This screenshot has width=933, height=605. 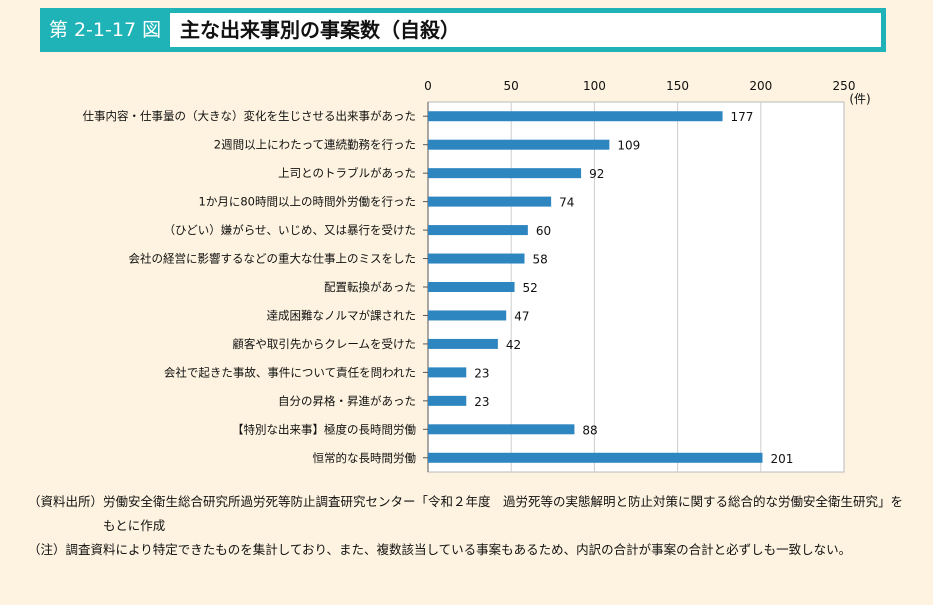 I want to click on data-label: 92, so click(x=596, y=174).